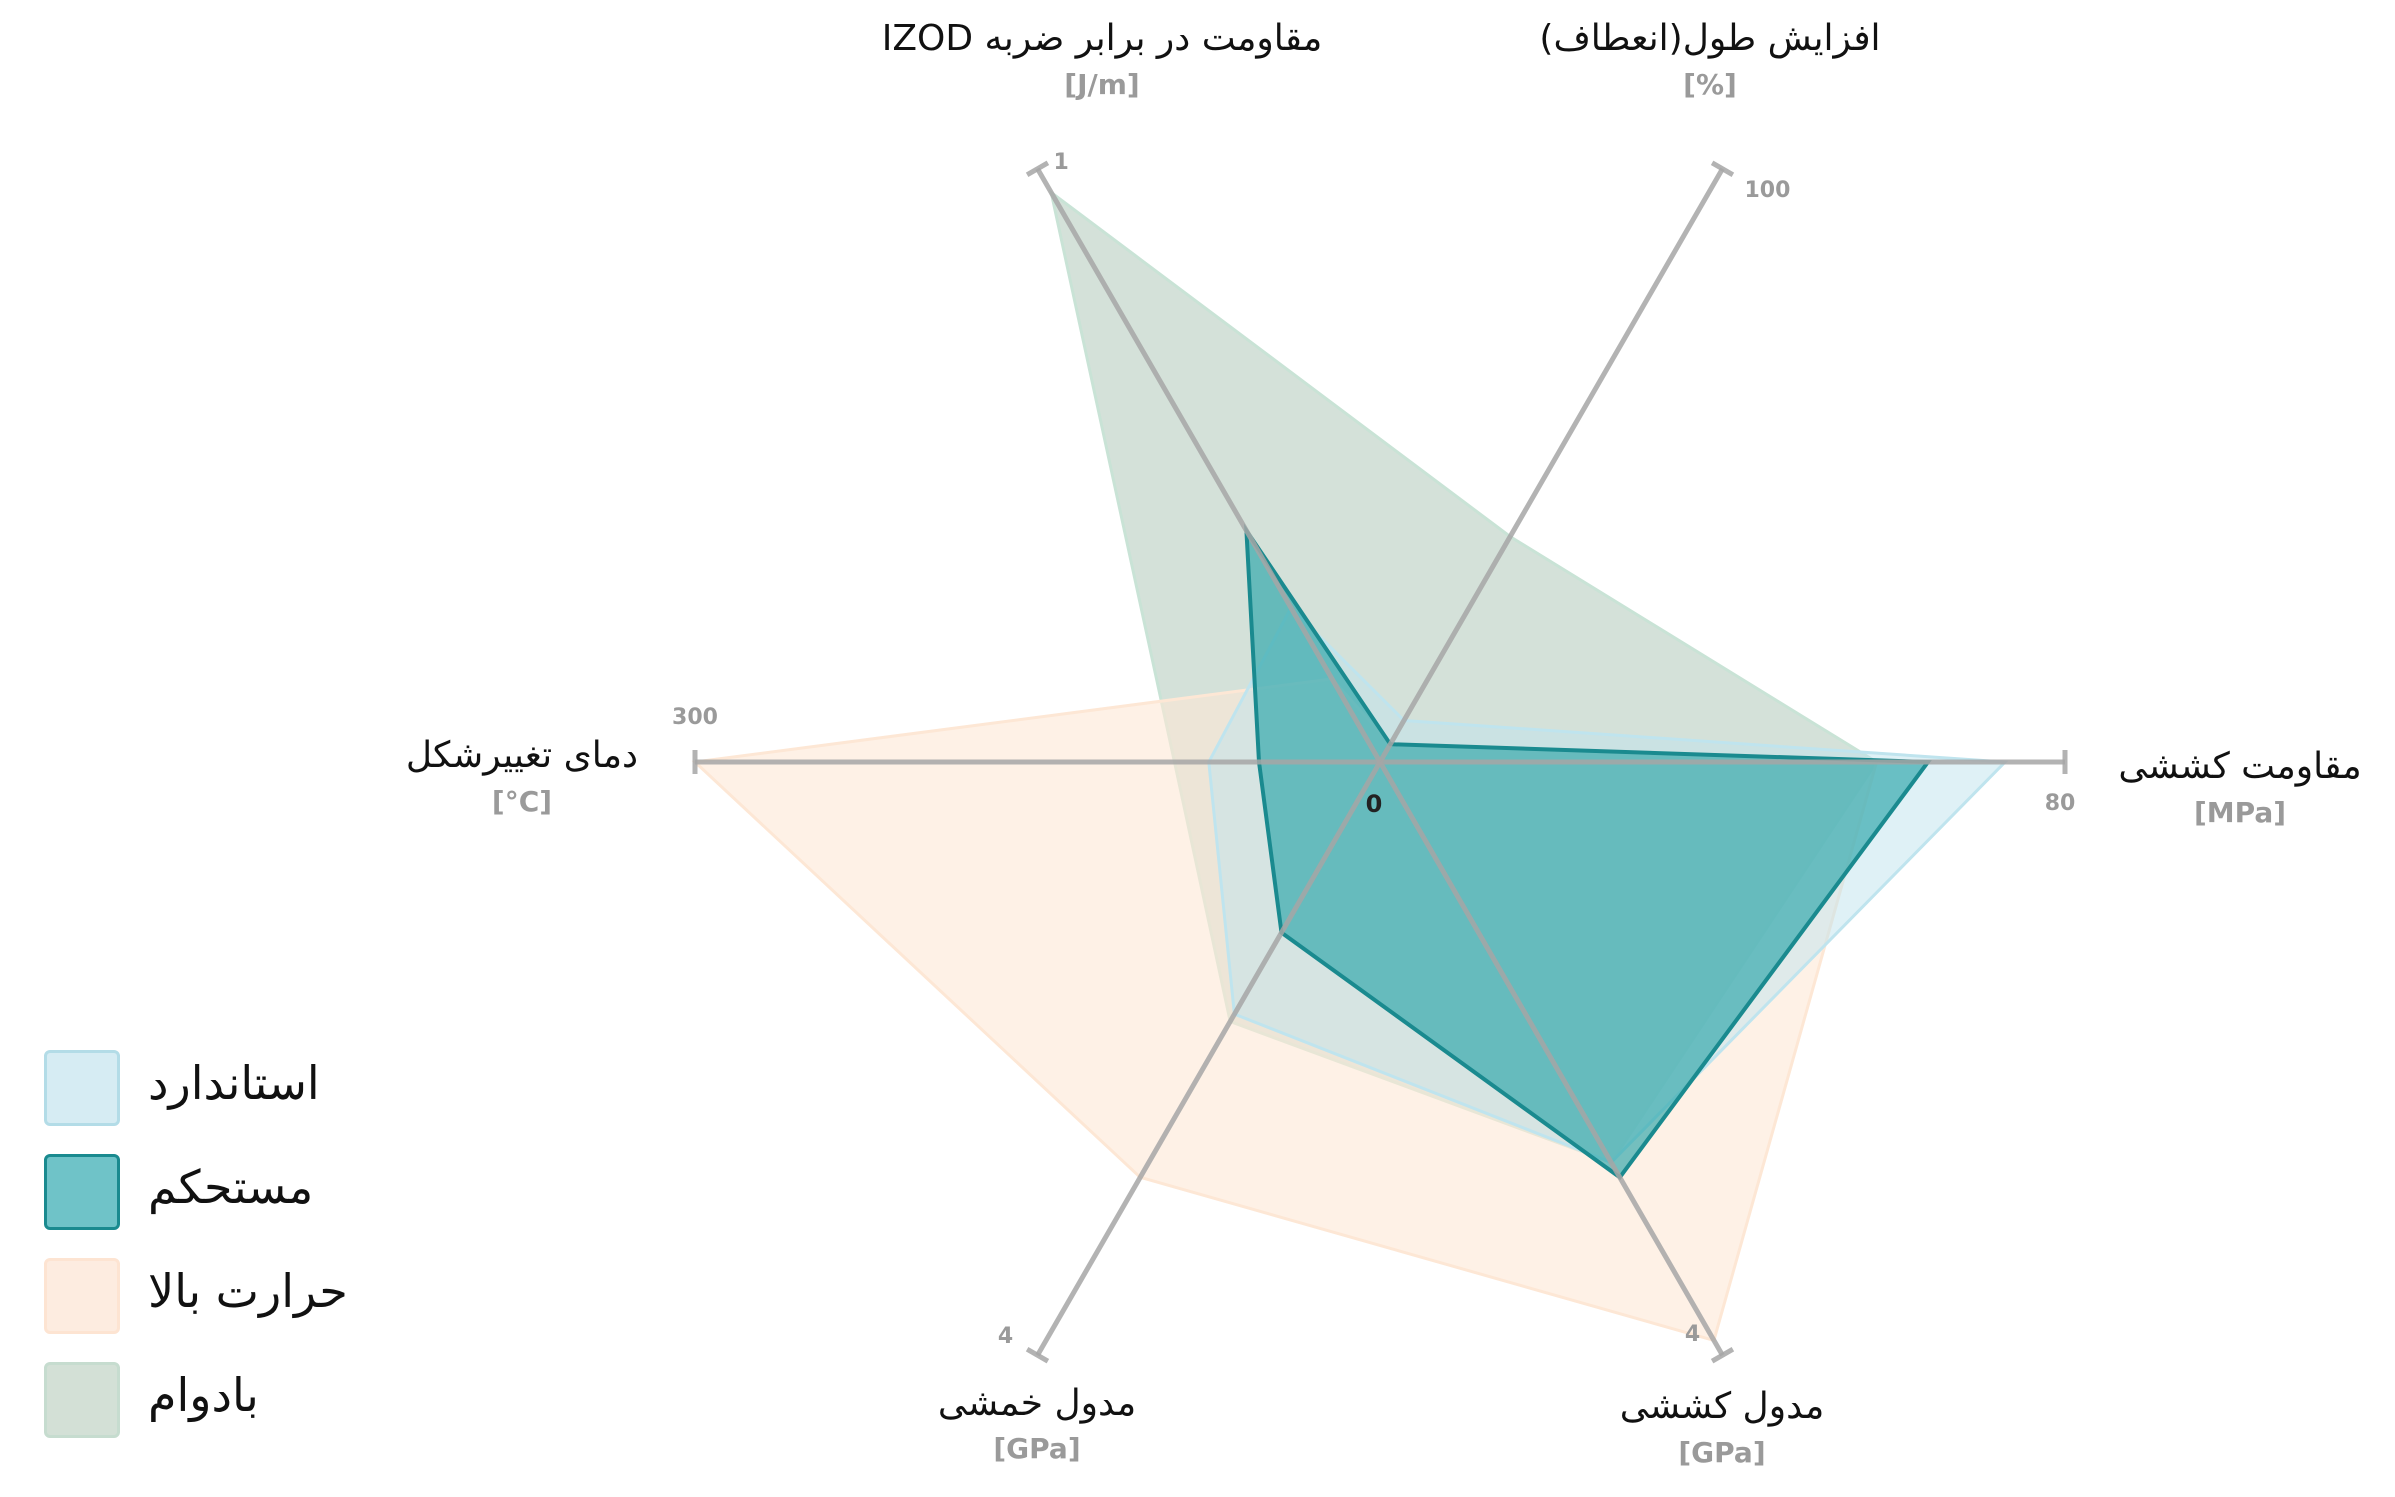 The image size is (2395, 1497). Describe the element at coordinates (82, 1296) in the screenshot. I see `legend-swatch-high-temp` at that location.